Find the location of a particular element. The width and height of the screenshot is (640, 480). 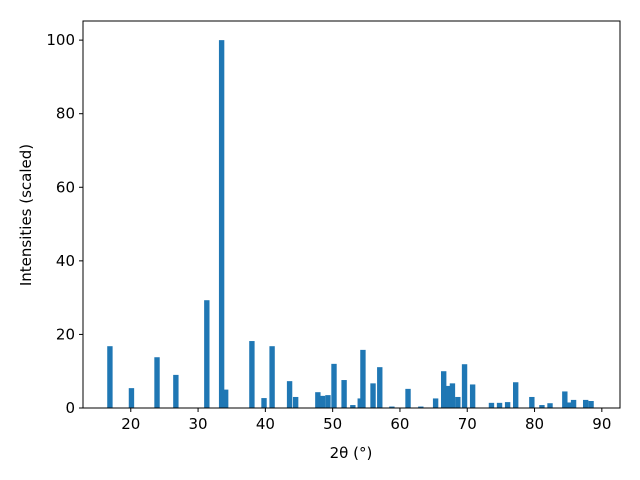

x-tick-label: 70 is located at coordinates (467, 424).